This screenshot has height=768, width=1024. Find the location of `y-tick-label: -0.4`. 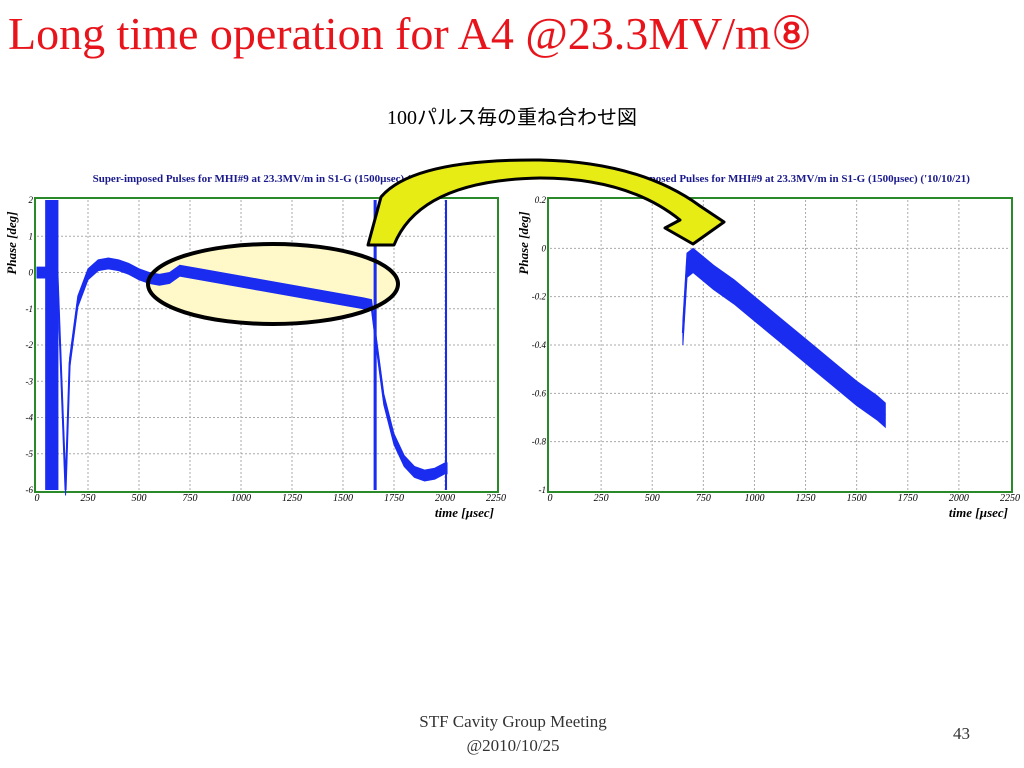

y-tick-label: -0.4 is located at coordinates (539, 345).